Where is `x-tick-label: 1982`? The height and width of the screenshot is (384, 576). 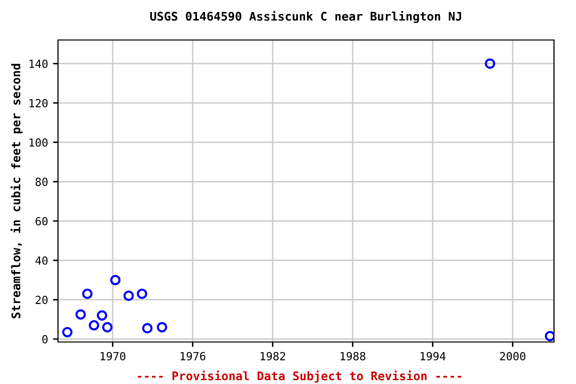
x-tick-label: 1982 is located at coordinates (273, 356).